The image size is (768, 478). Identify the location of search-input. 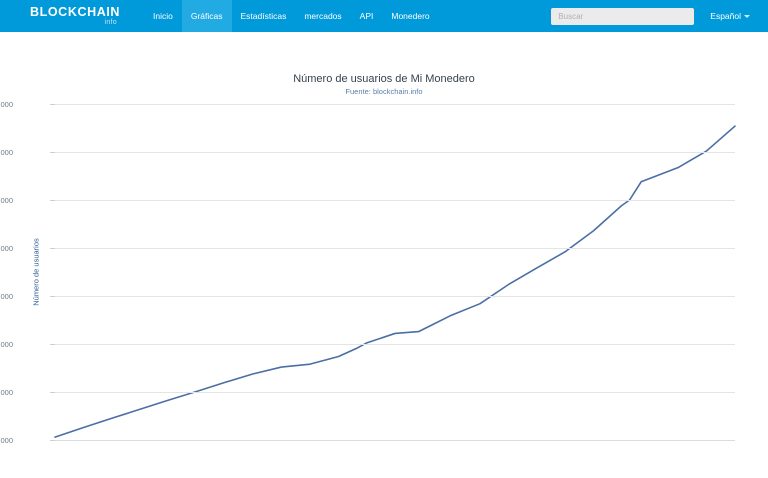
(623, 16).